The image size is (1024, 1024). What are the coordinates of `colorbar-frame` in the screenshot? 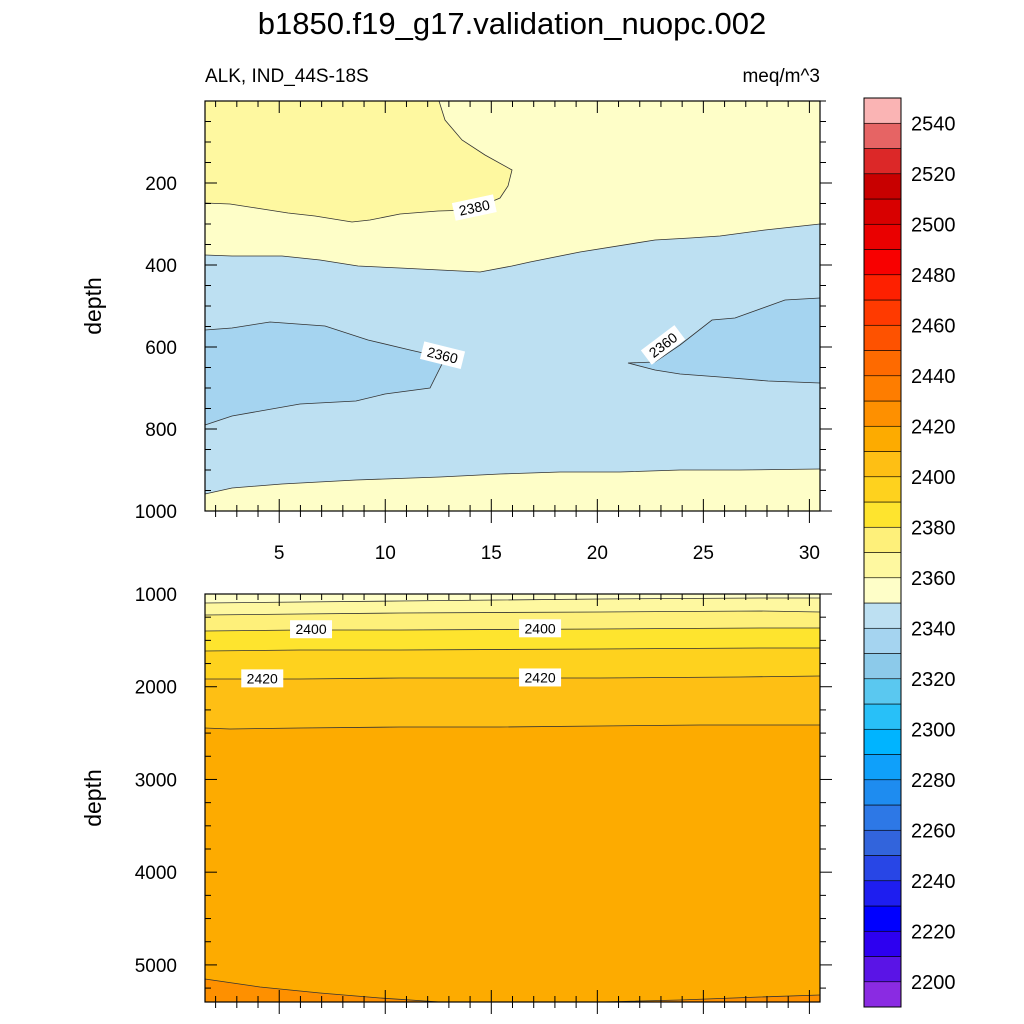 It's located at (882, 552).